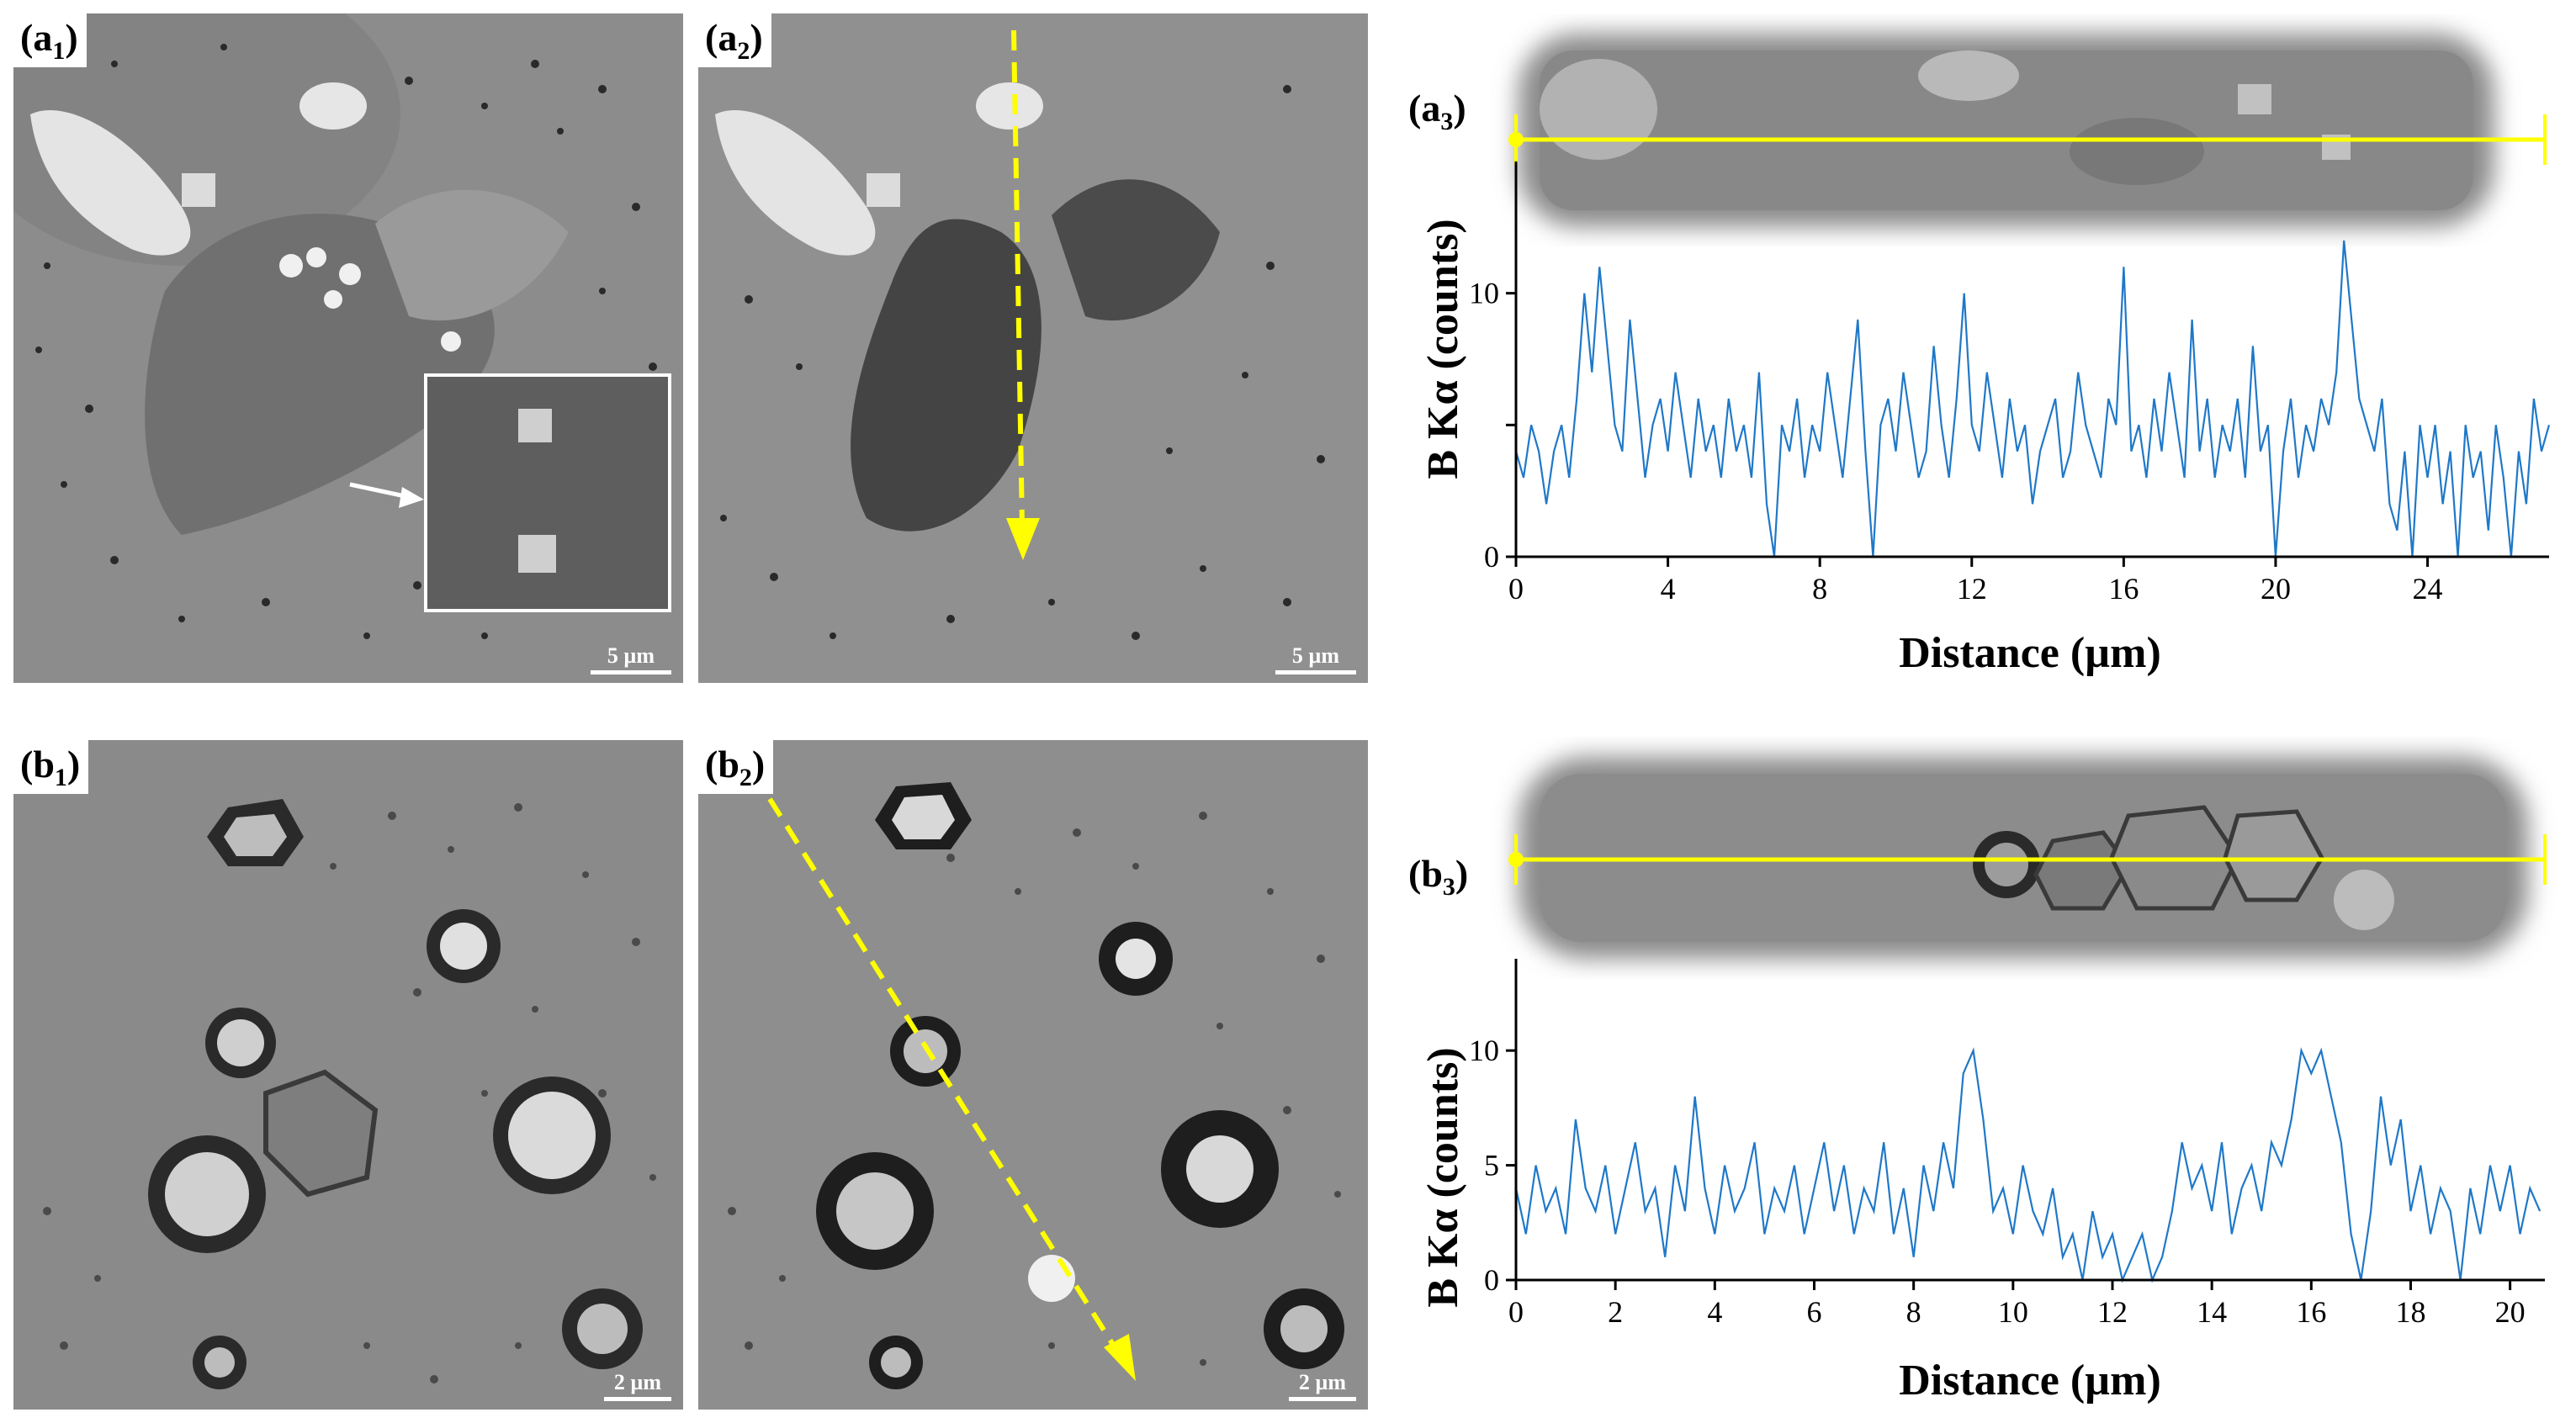 The image size is (2576, 1423). I want to click on x-tick-label: 10, so click(2013, 1312).